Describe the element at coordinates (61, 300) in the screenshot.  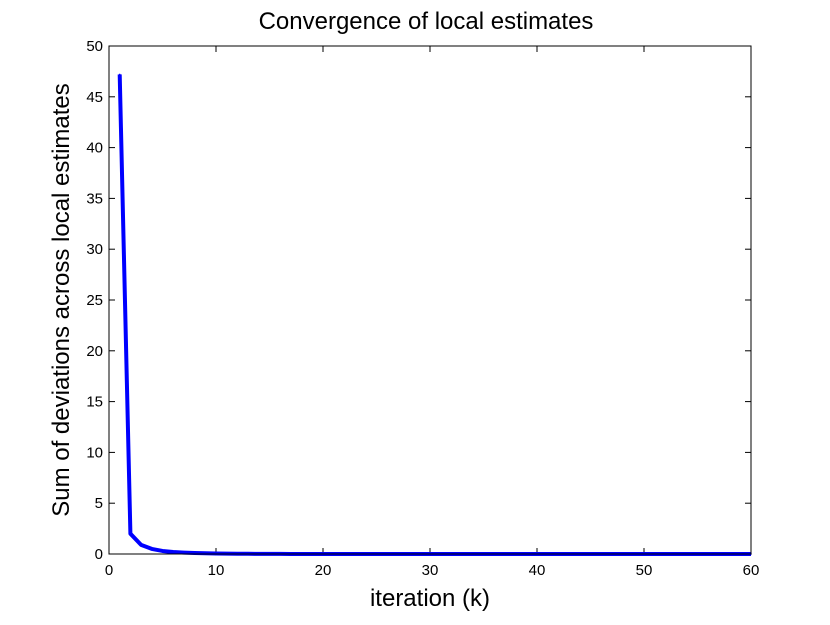
I see `y-axis-label: Sum of deviations across local estimates` at that location.